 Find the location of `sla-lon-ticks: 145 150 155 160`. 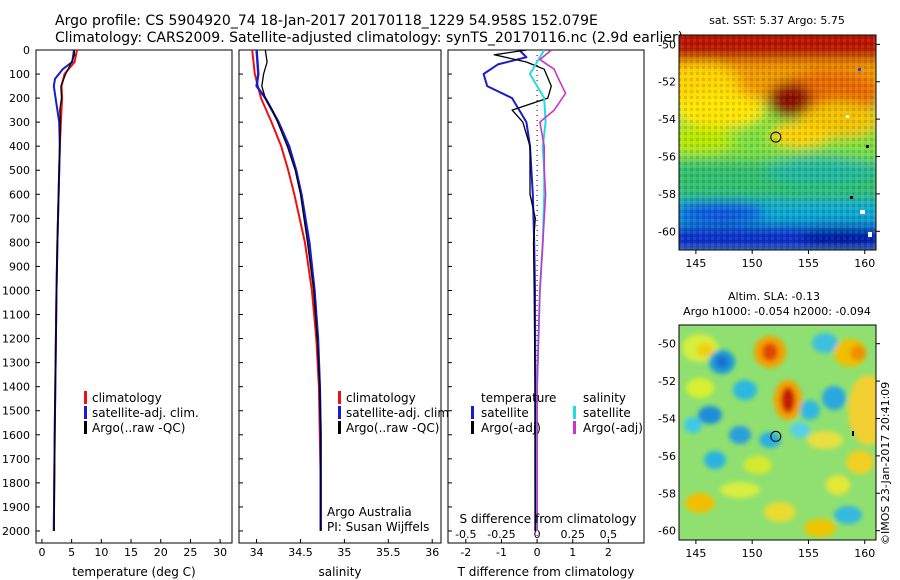

sla-lon-ticks: 145 150 155 160 is located at coordinates (780, 550).